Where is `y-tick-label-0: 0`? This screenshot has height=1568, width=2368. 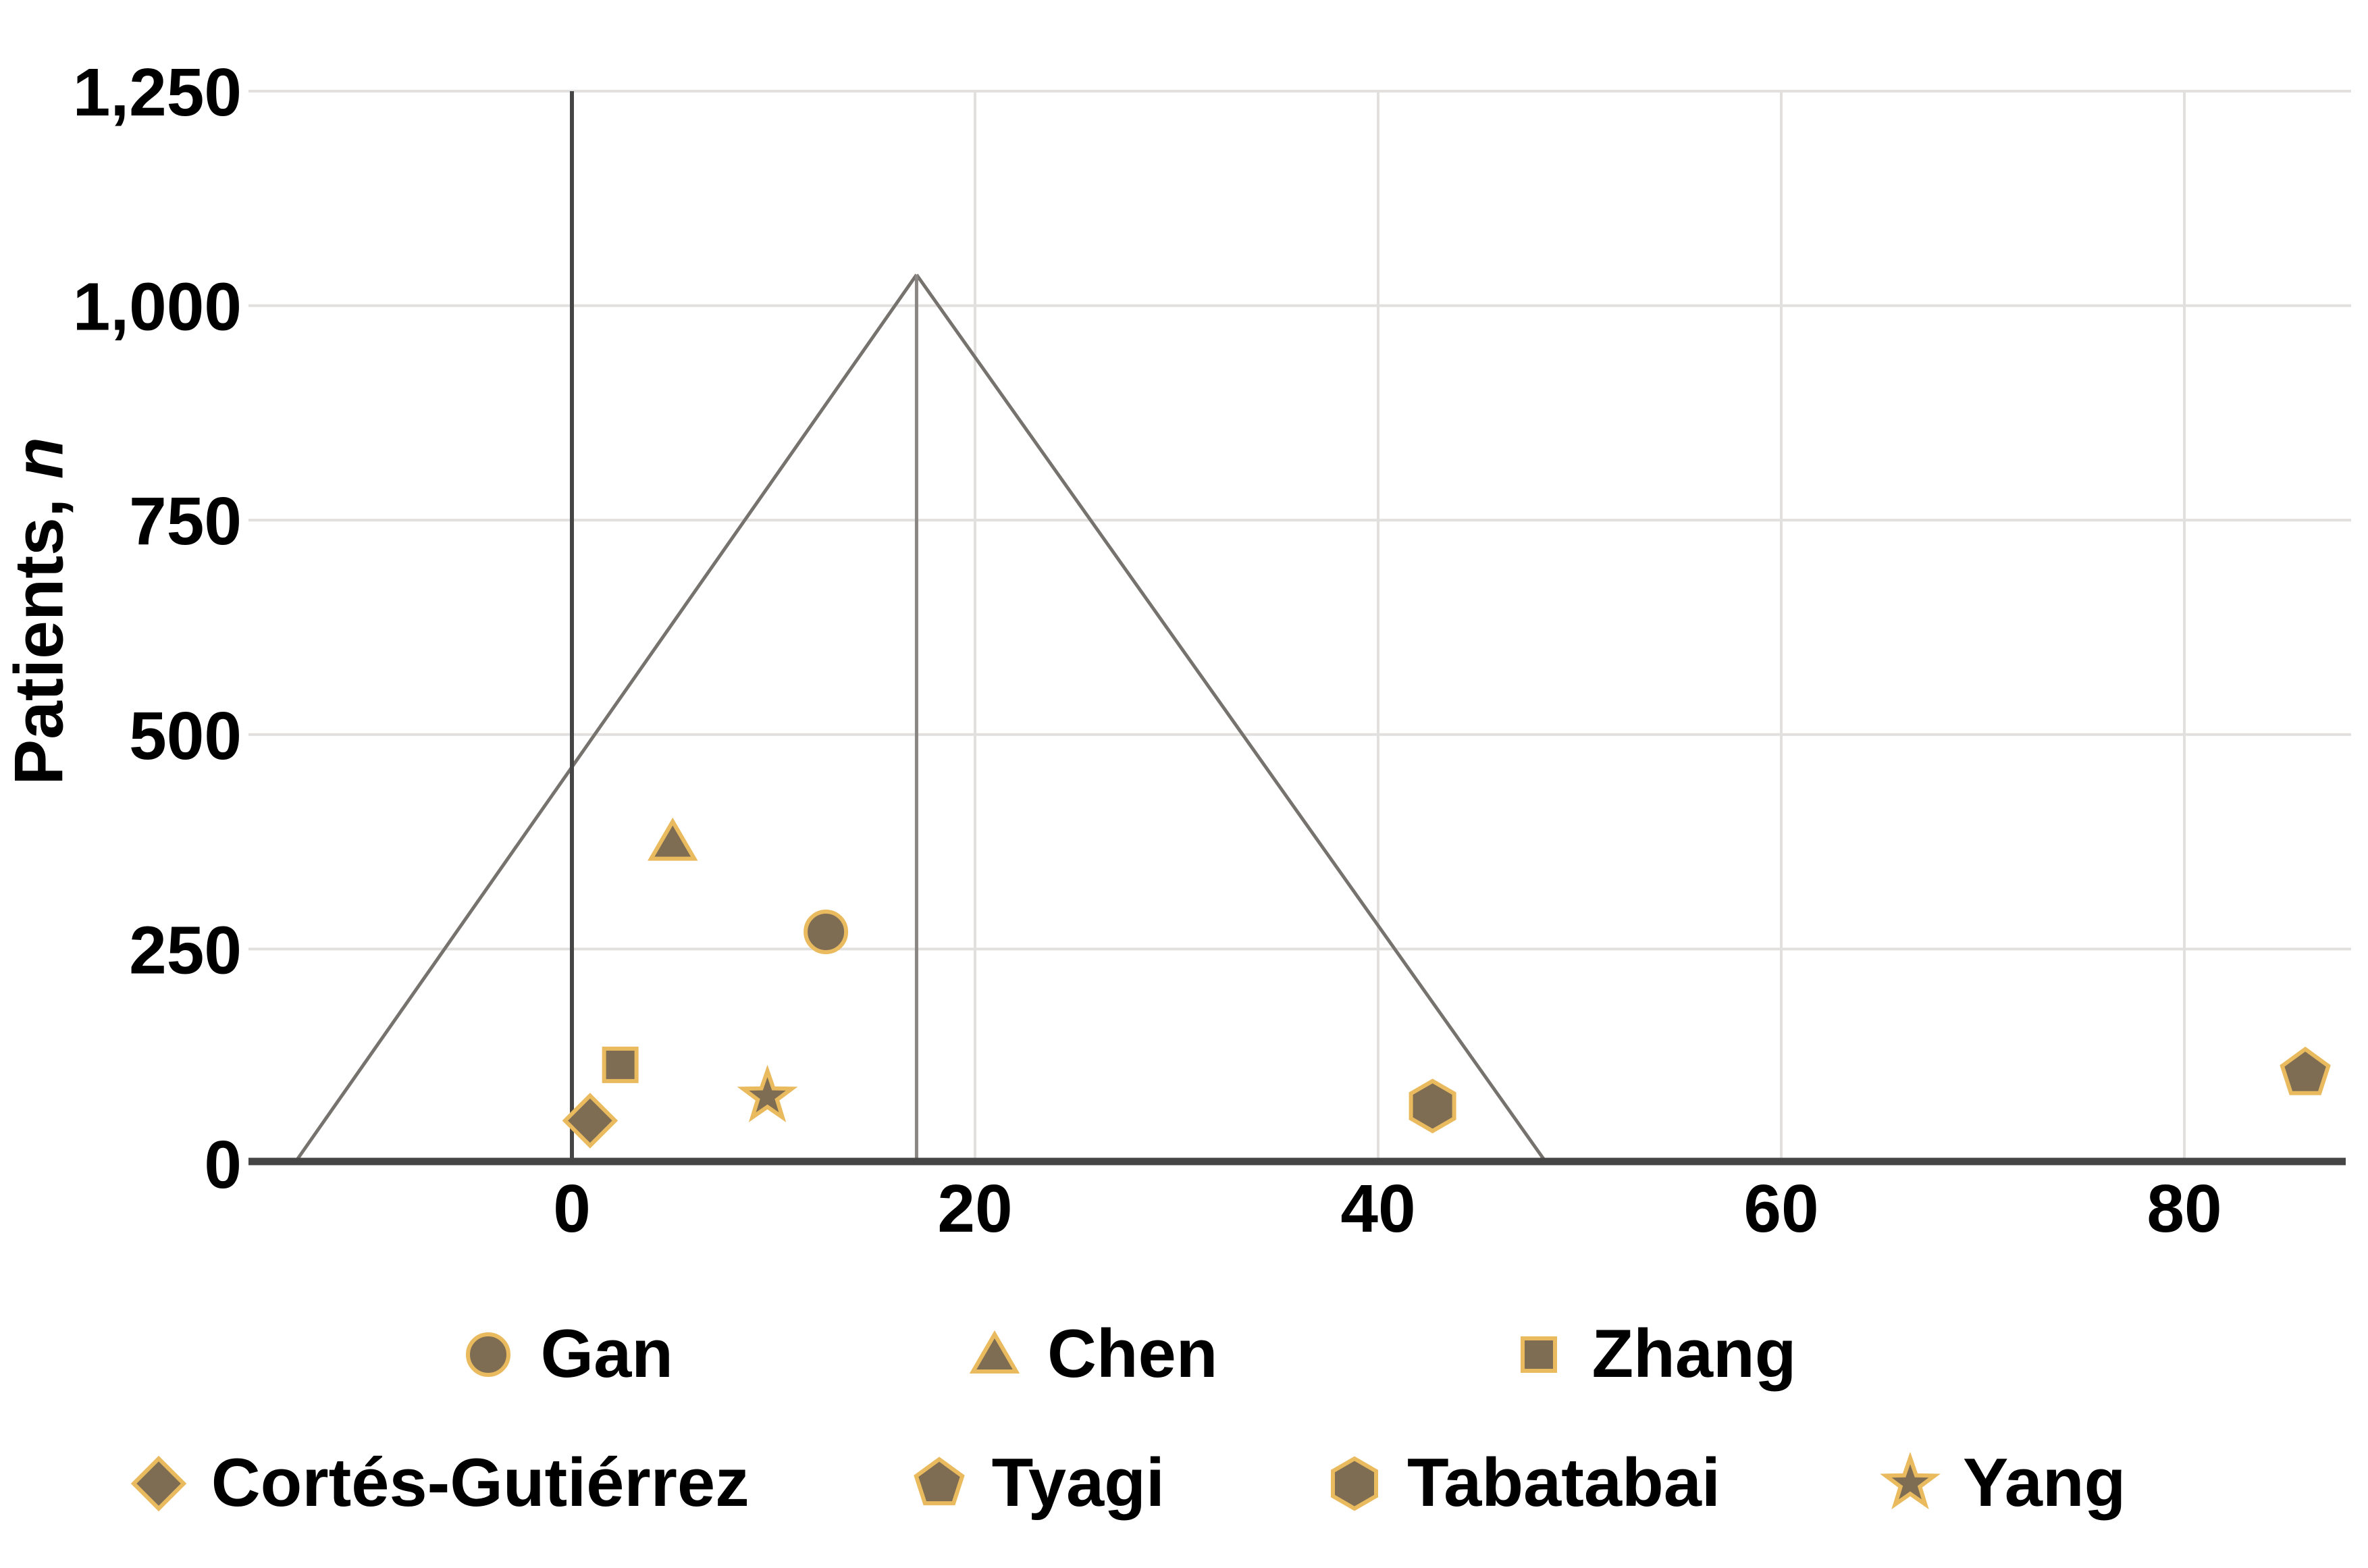 y-tick-label-0: 0 is located at coordinates (223, 1165).